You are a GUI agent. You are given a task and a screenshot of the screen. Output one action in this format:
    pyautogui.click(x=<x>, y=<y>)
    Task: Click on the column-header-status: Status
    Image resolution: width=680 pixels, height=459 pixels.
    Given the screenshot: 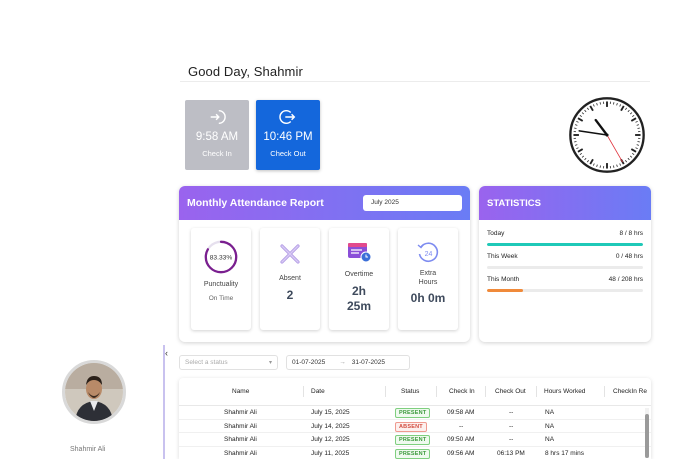 What is the action you would take?
    pyautogui.click(x=410, y=391)
    